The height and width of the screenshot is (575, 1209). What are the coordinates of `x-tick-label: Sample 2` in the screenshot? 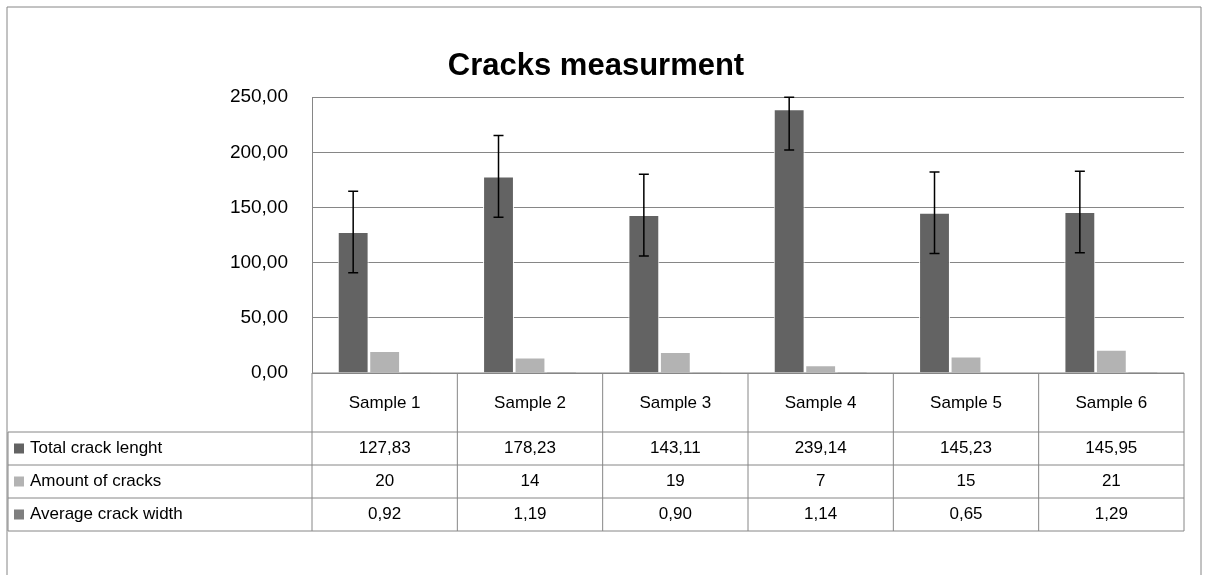 It's located at (530, 402).